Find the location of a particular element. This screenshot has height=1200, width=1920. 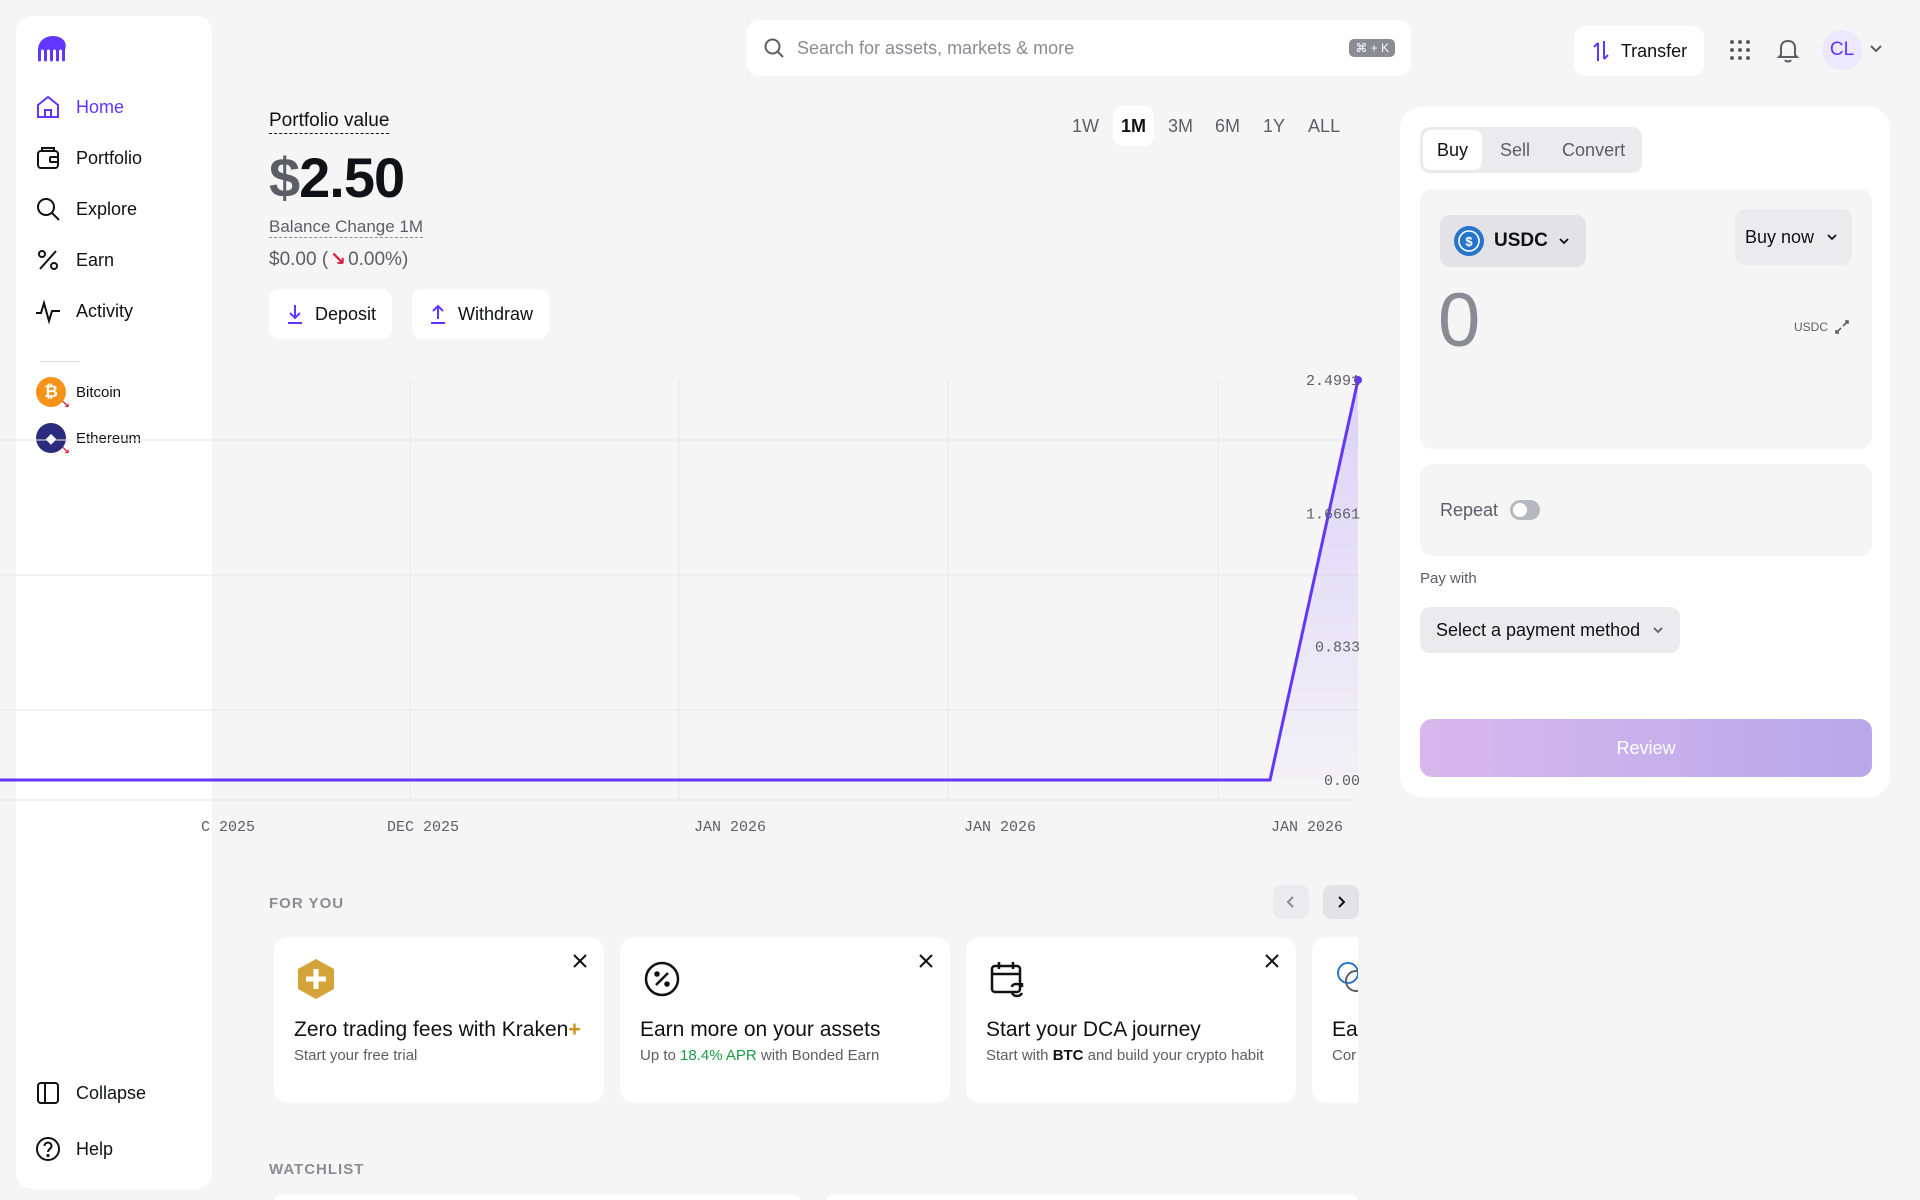

range-1m: 1M is located at coordinates (1134, 126).